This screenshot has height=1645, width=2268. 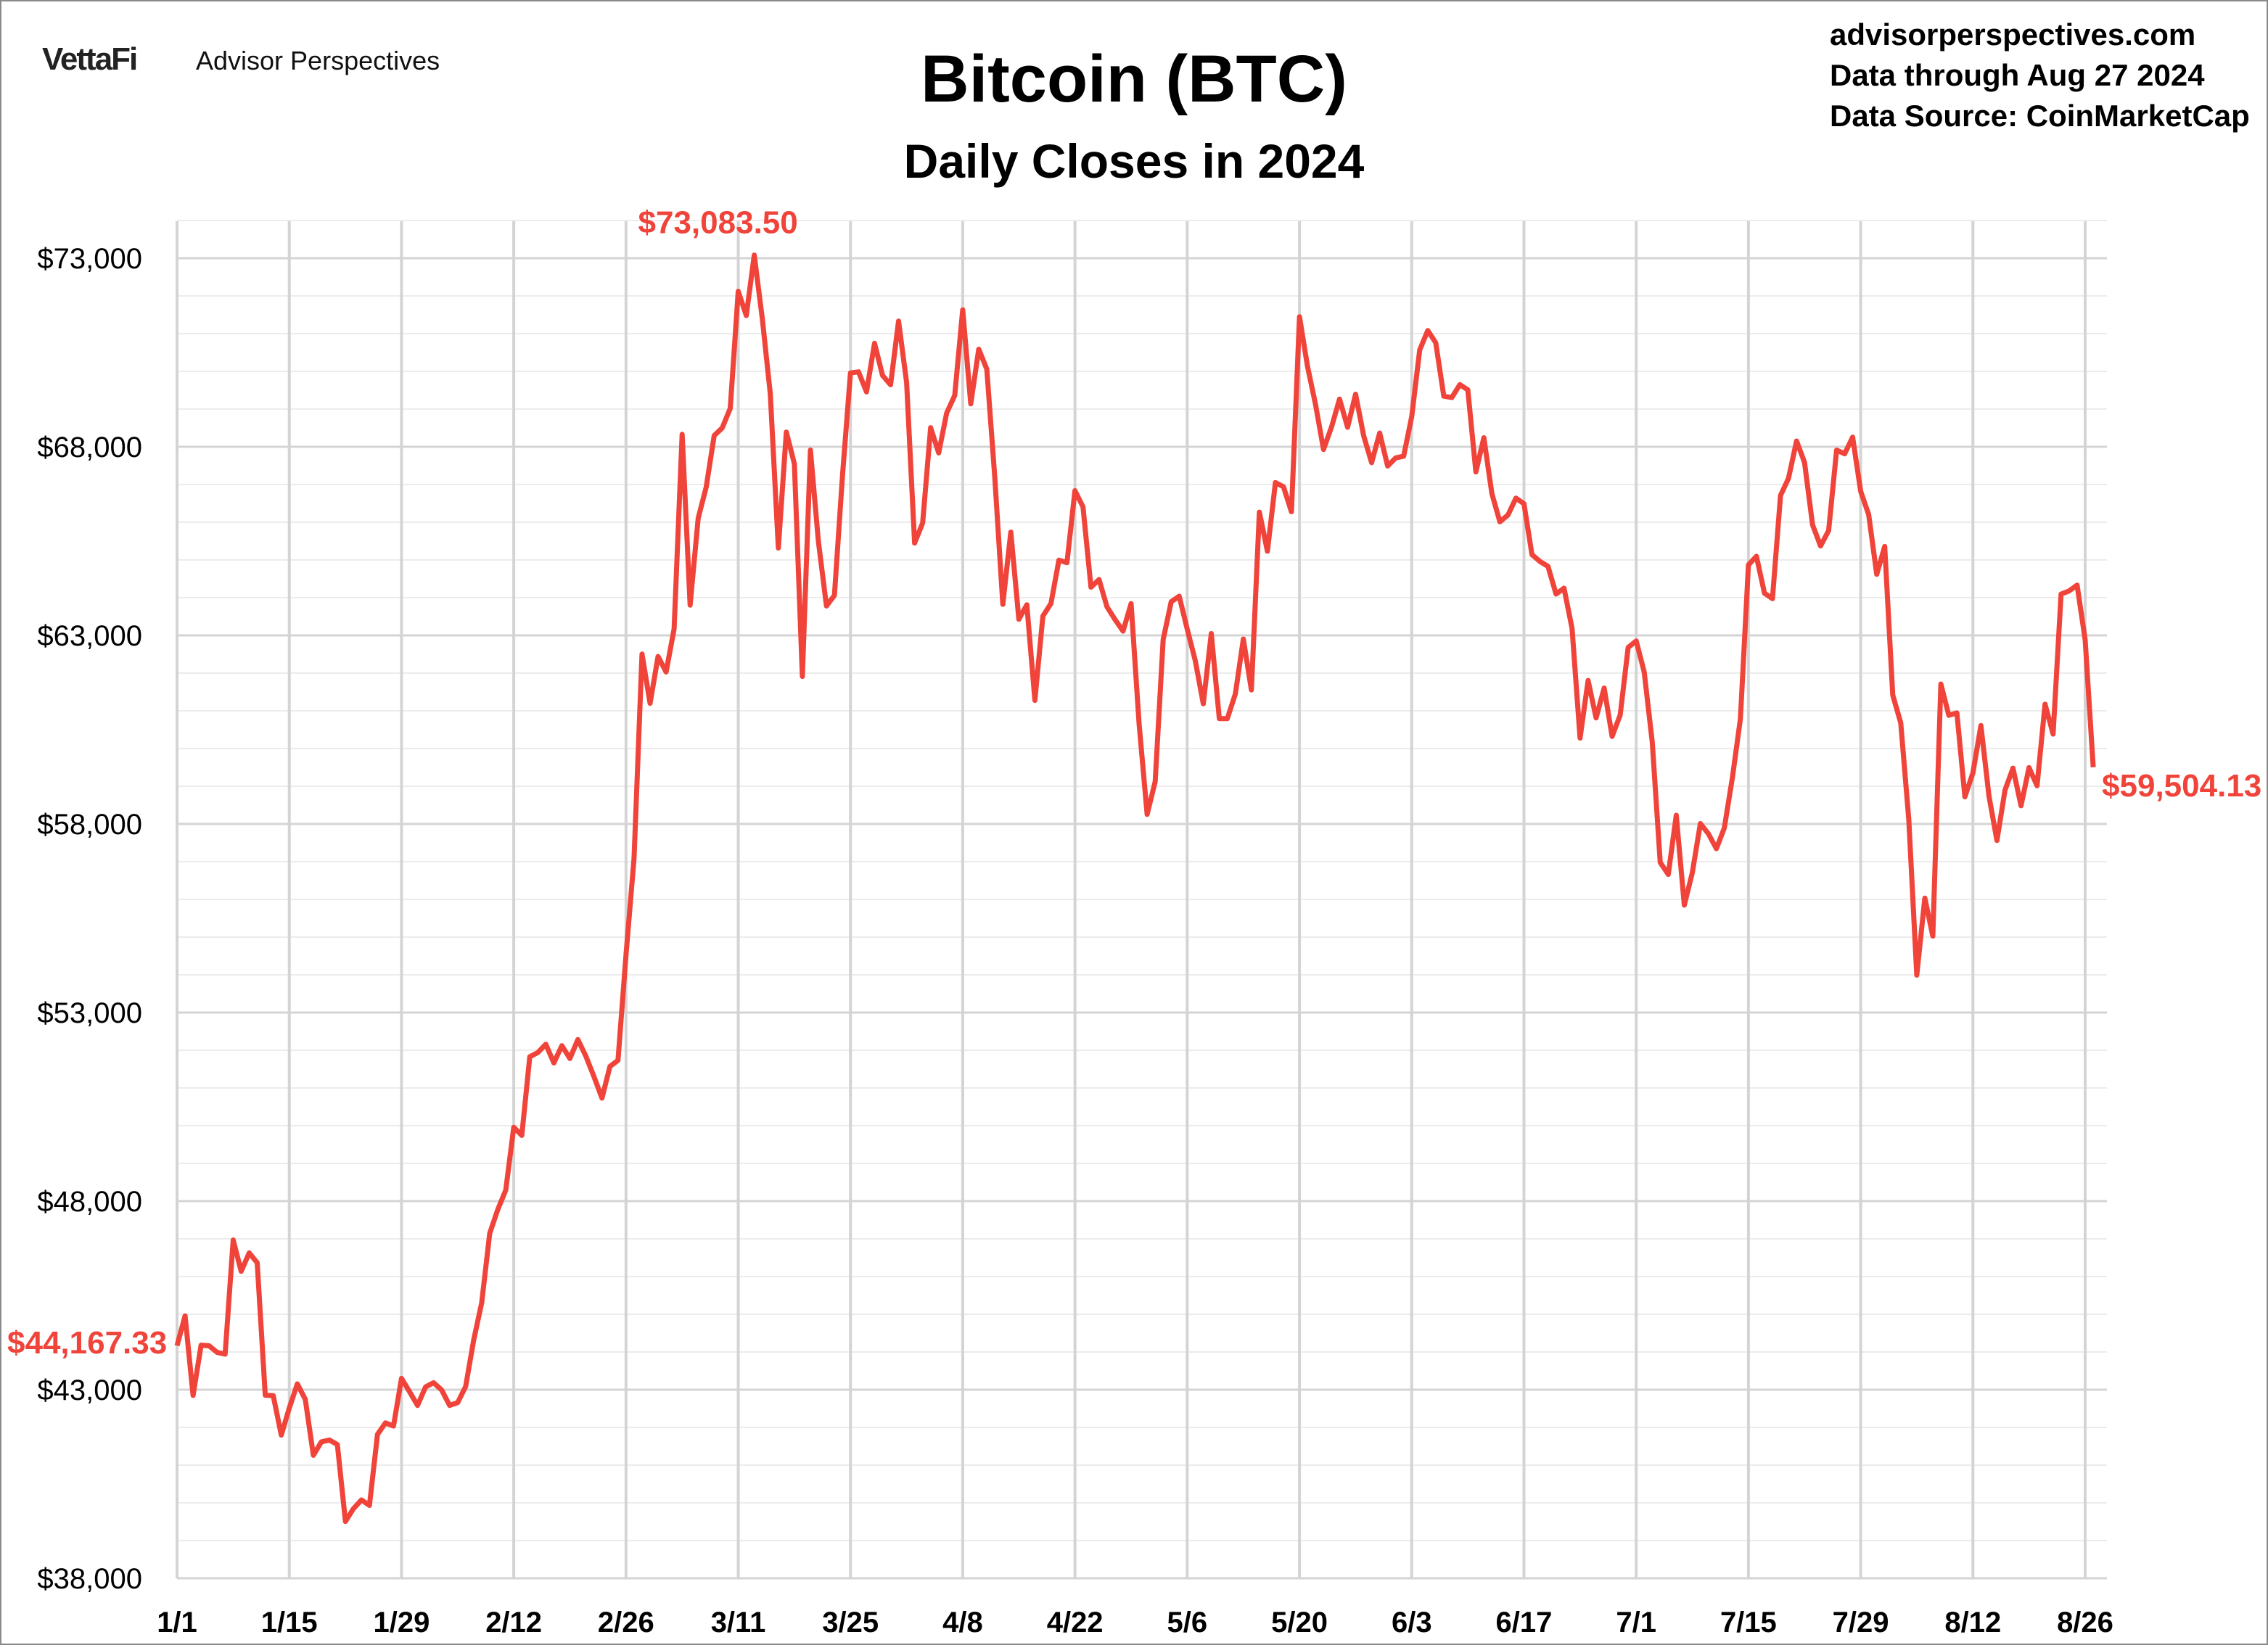 What do you see at coordinates (1134, 161) in the screenshot?
I see `chart-subtitle: Daily Closes in 2024` at bounding box center [1134, 161].